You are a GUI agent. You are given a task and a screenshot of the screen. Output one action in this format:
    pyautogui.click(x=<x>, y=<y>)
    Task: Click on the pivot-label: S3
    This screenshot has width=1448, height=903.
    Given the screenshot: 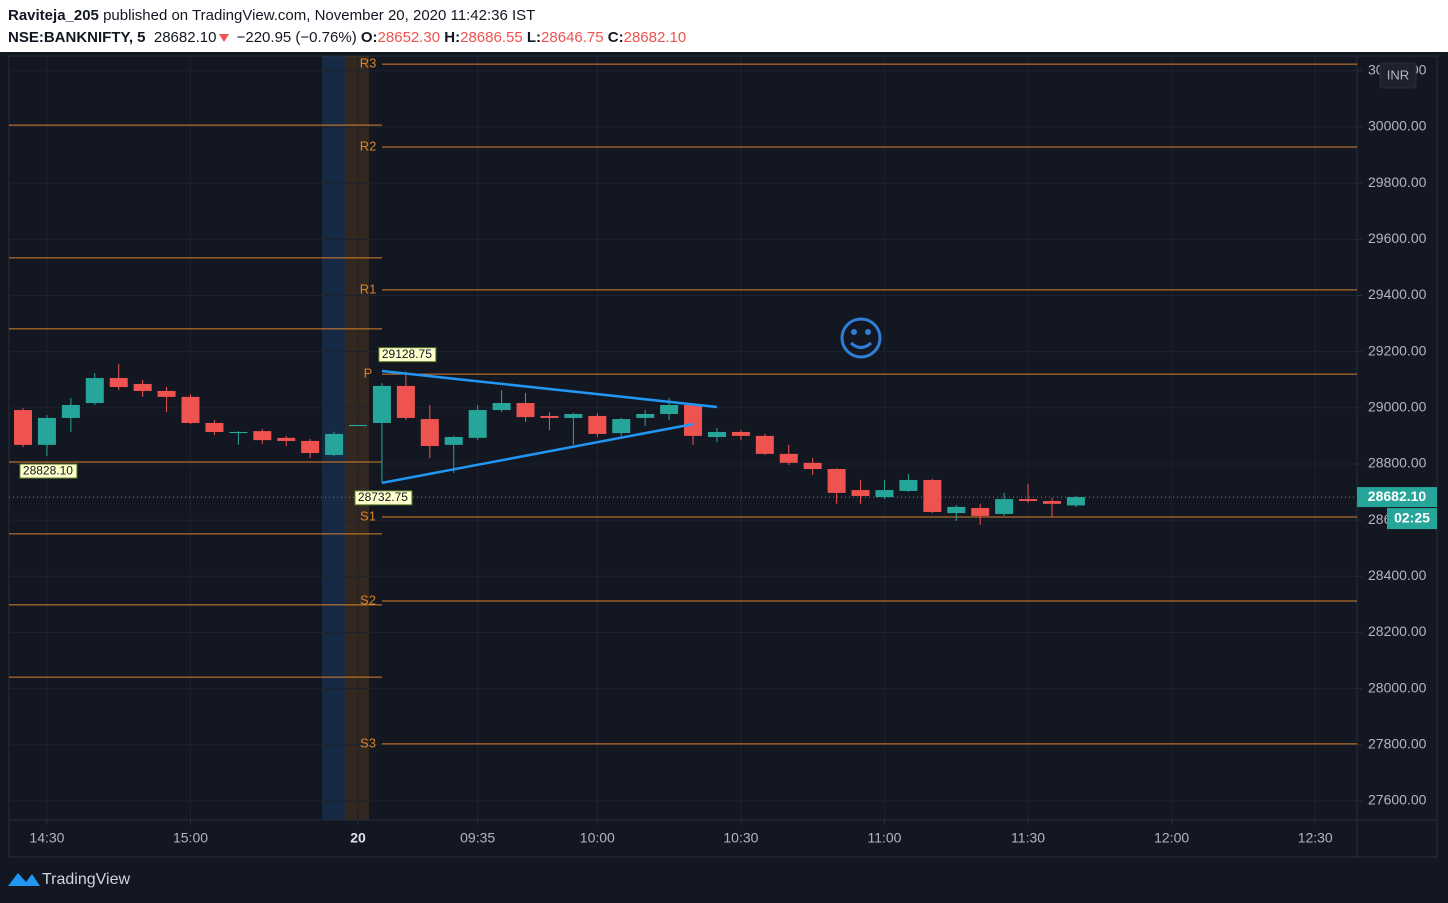 What is the action you would take?
    pyautogui.click(x=368, y=742)
    